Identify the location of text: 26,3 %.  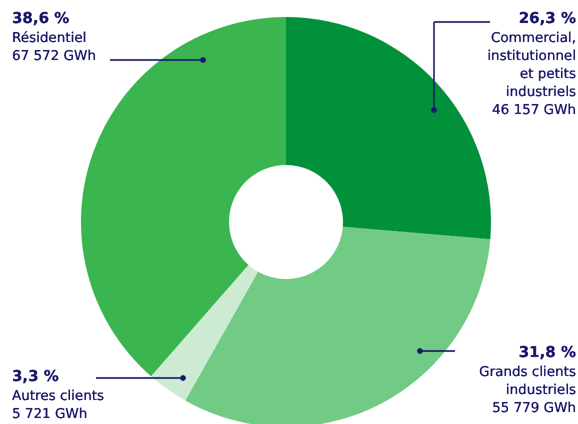
(547, 18).